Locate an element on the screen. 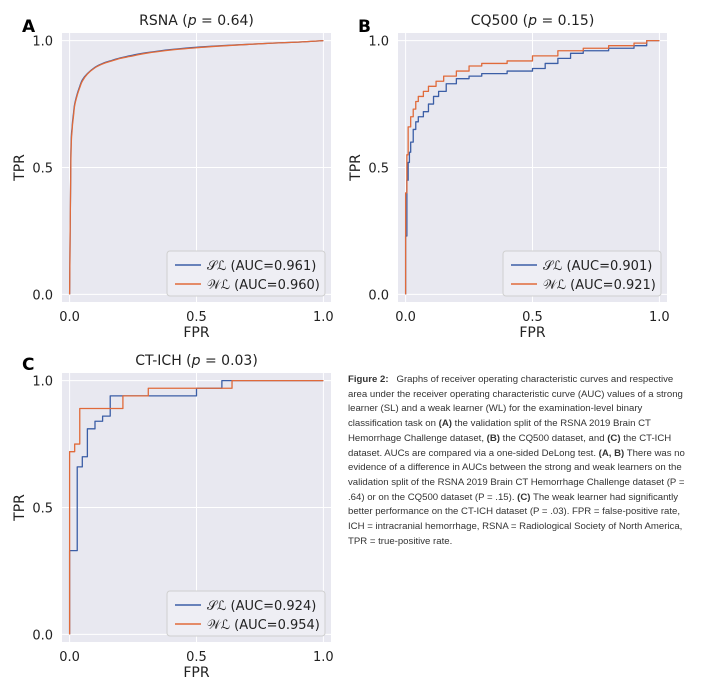 The width and height of the screenshot is (711, 694). chart-title: CQ500 (p = 0.15) is located at coordinates (533, 21).